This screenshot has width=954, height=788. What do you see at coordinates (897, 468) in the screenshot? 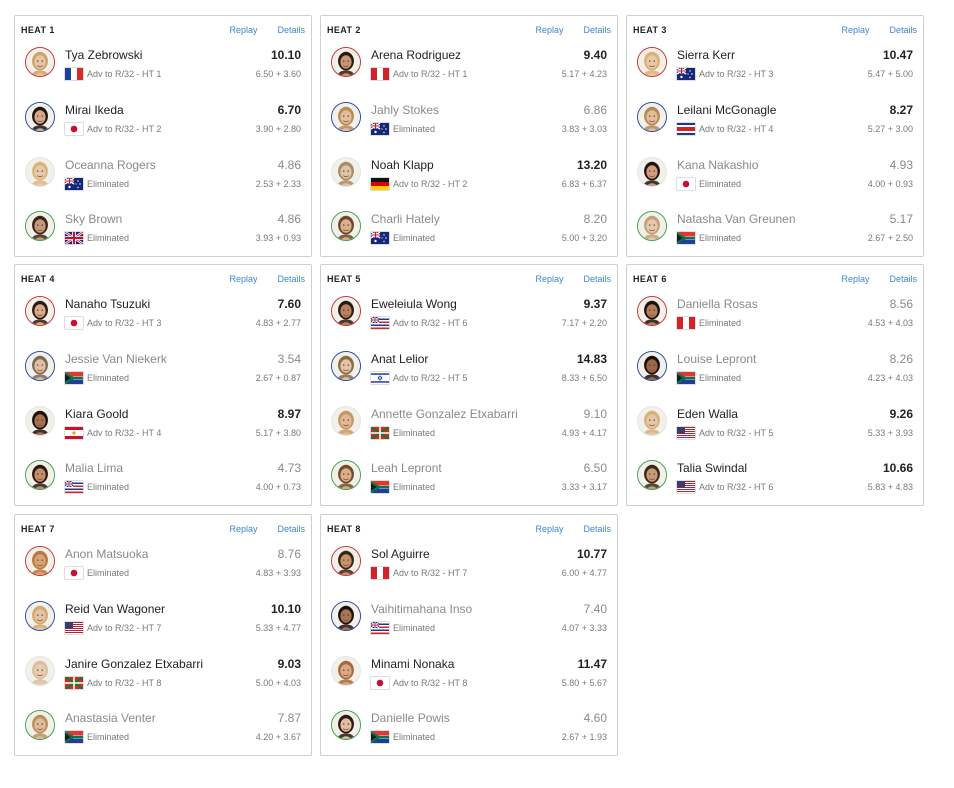
I see `heat-total-score: 10.66` at bounding box center [897, 468].